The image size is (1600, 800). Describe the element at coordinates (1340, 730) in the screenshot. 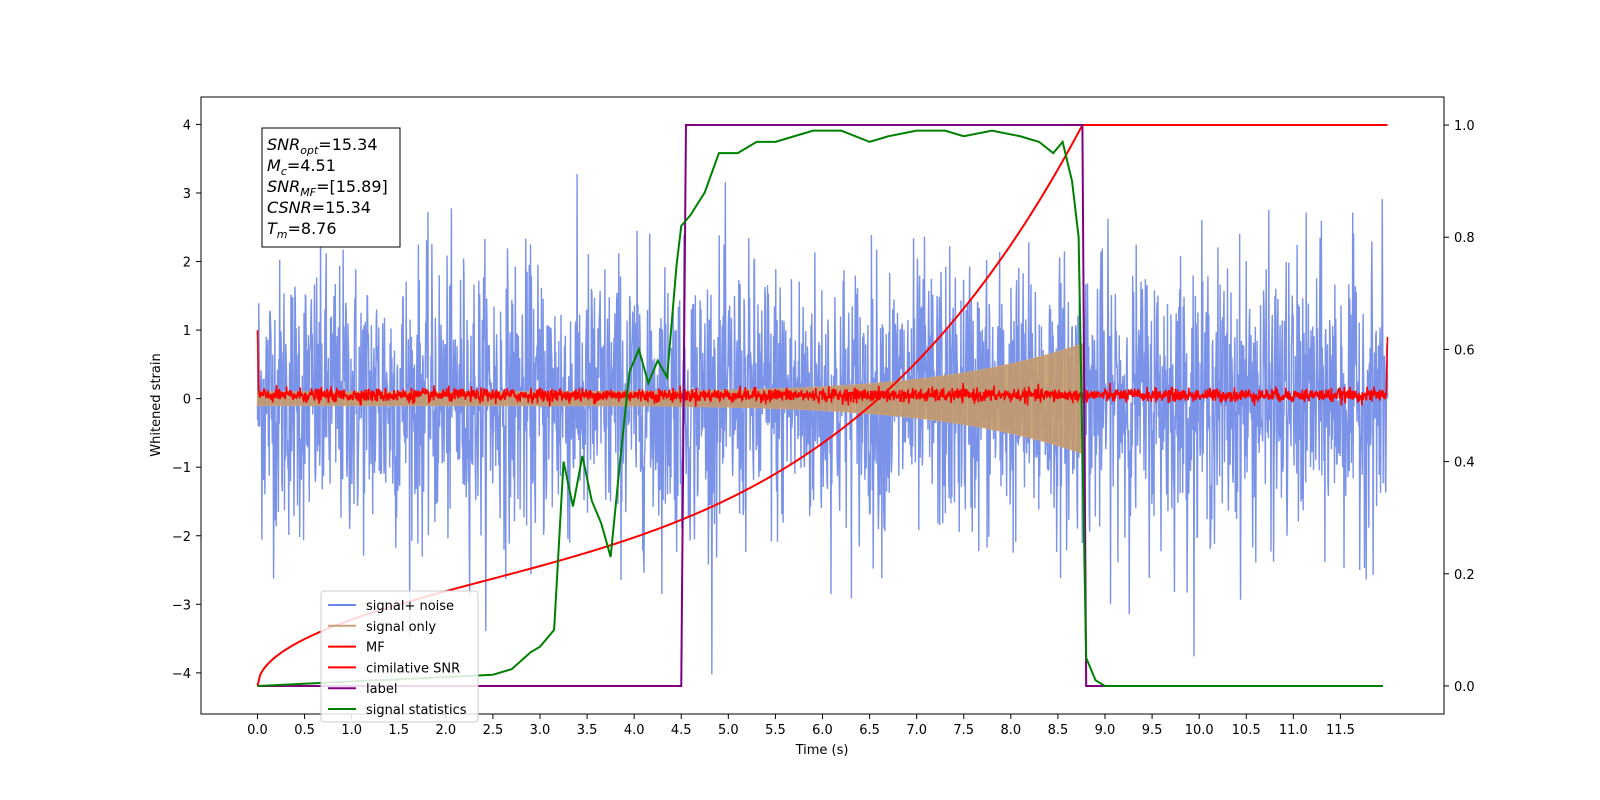

I see `x-tick-label: 11.5` at that location.